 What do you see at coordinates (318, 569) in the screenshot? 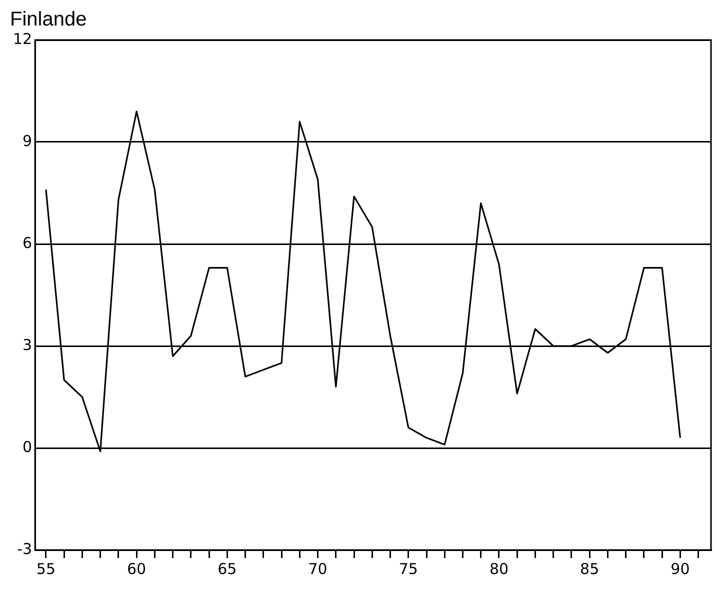
I see `x-tick-label: 70` at bounding box center [318, 569].